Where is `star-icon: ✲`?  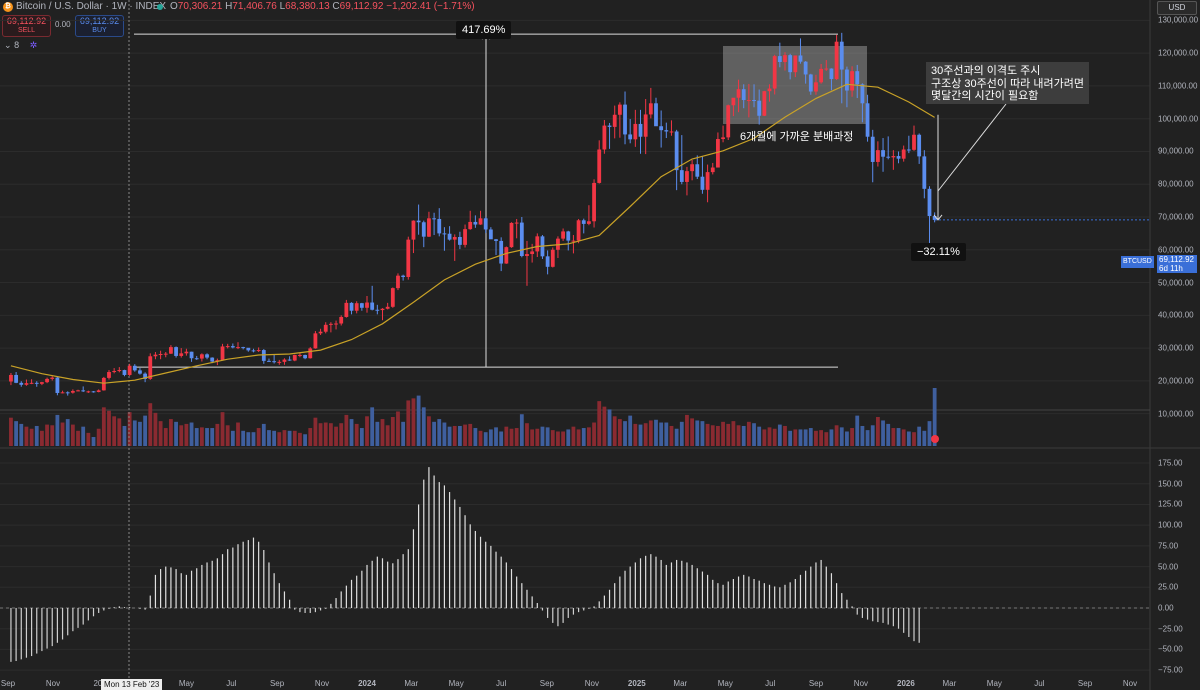 star-icon: ✲ is located at coordinates (33, 45).